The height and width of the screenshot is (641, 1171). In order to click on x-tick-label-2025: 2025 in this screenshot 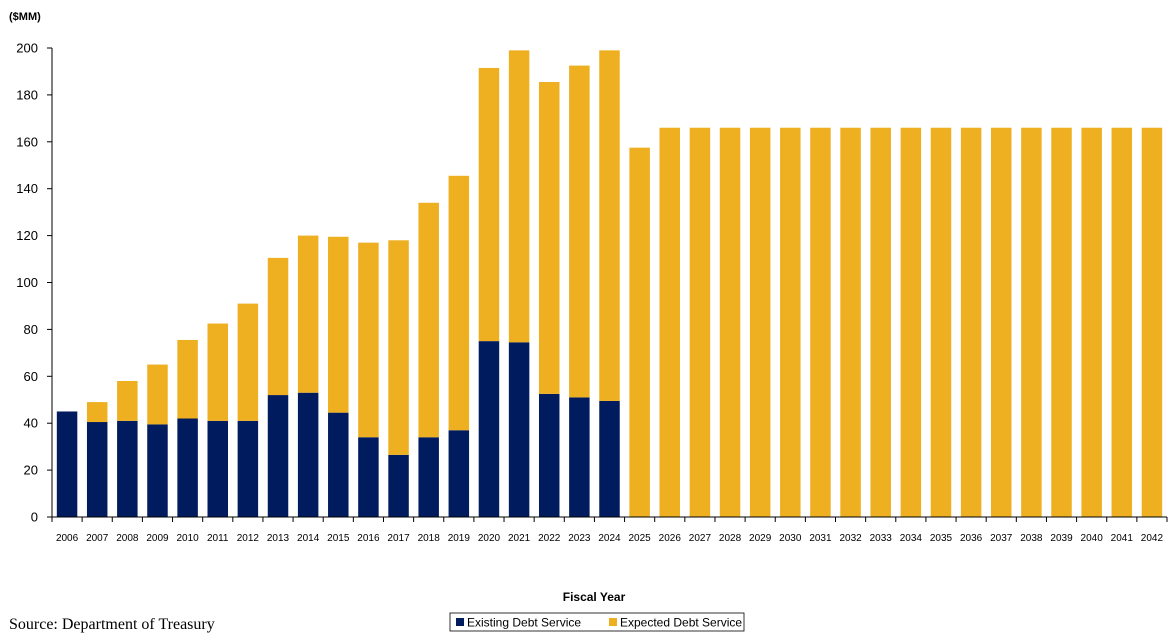, I will do `click(640, 538)`.